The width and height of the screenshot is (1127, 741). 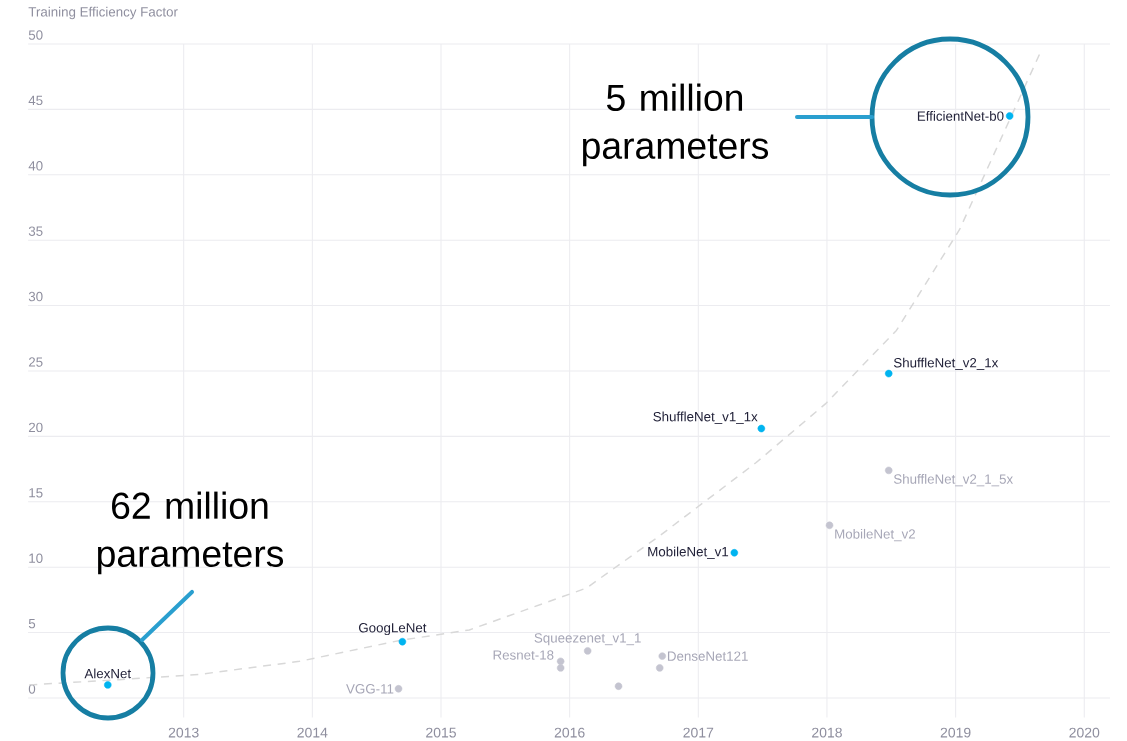 What do you see at coordinates (392, 629) in the screenshot?
I see `data-label: GoogLeNet` at bounding box center [392, 629].